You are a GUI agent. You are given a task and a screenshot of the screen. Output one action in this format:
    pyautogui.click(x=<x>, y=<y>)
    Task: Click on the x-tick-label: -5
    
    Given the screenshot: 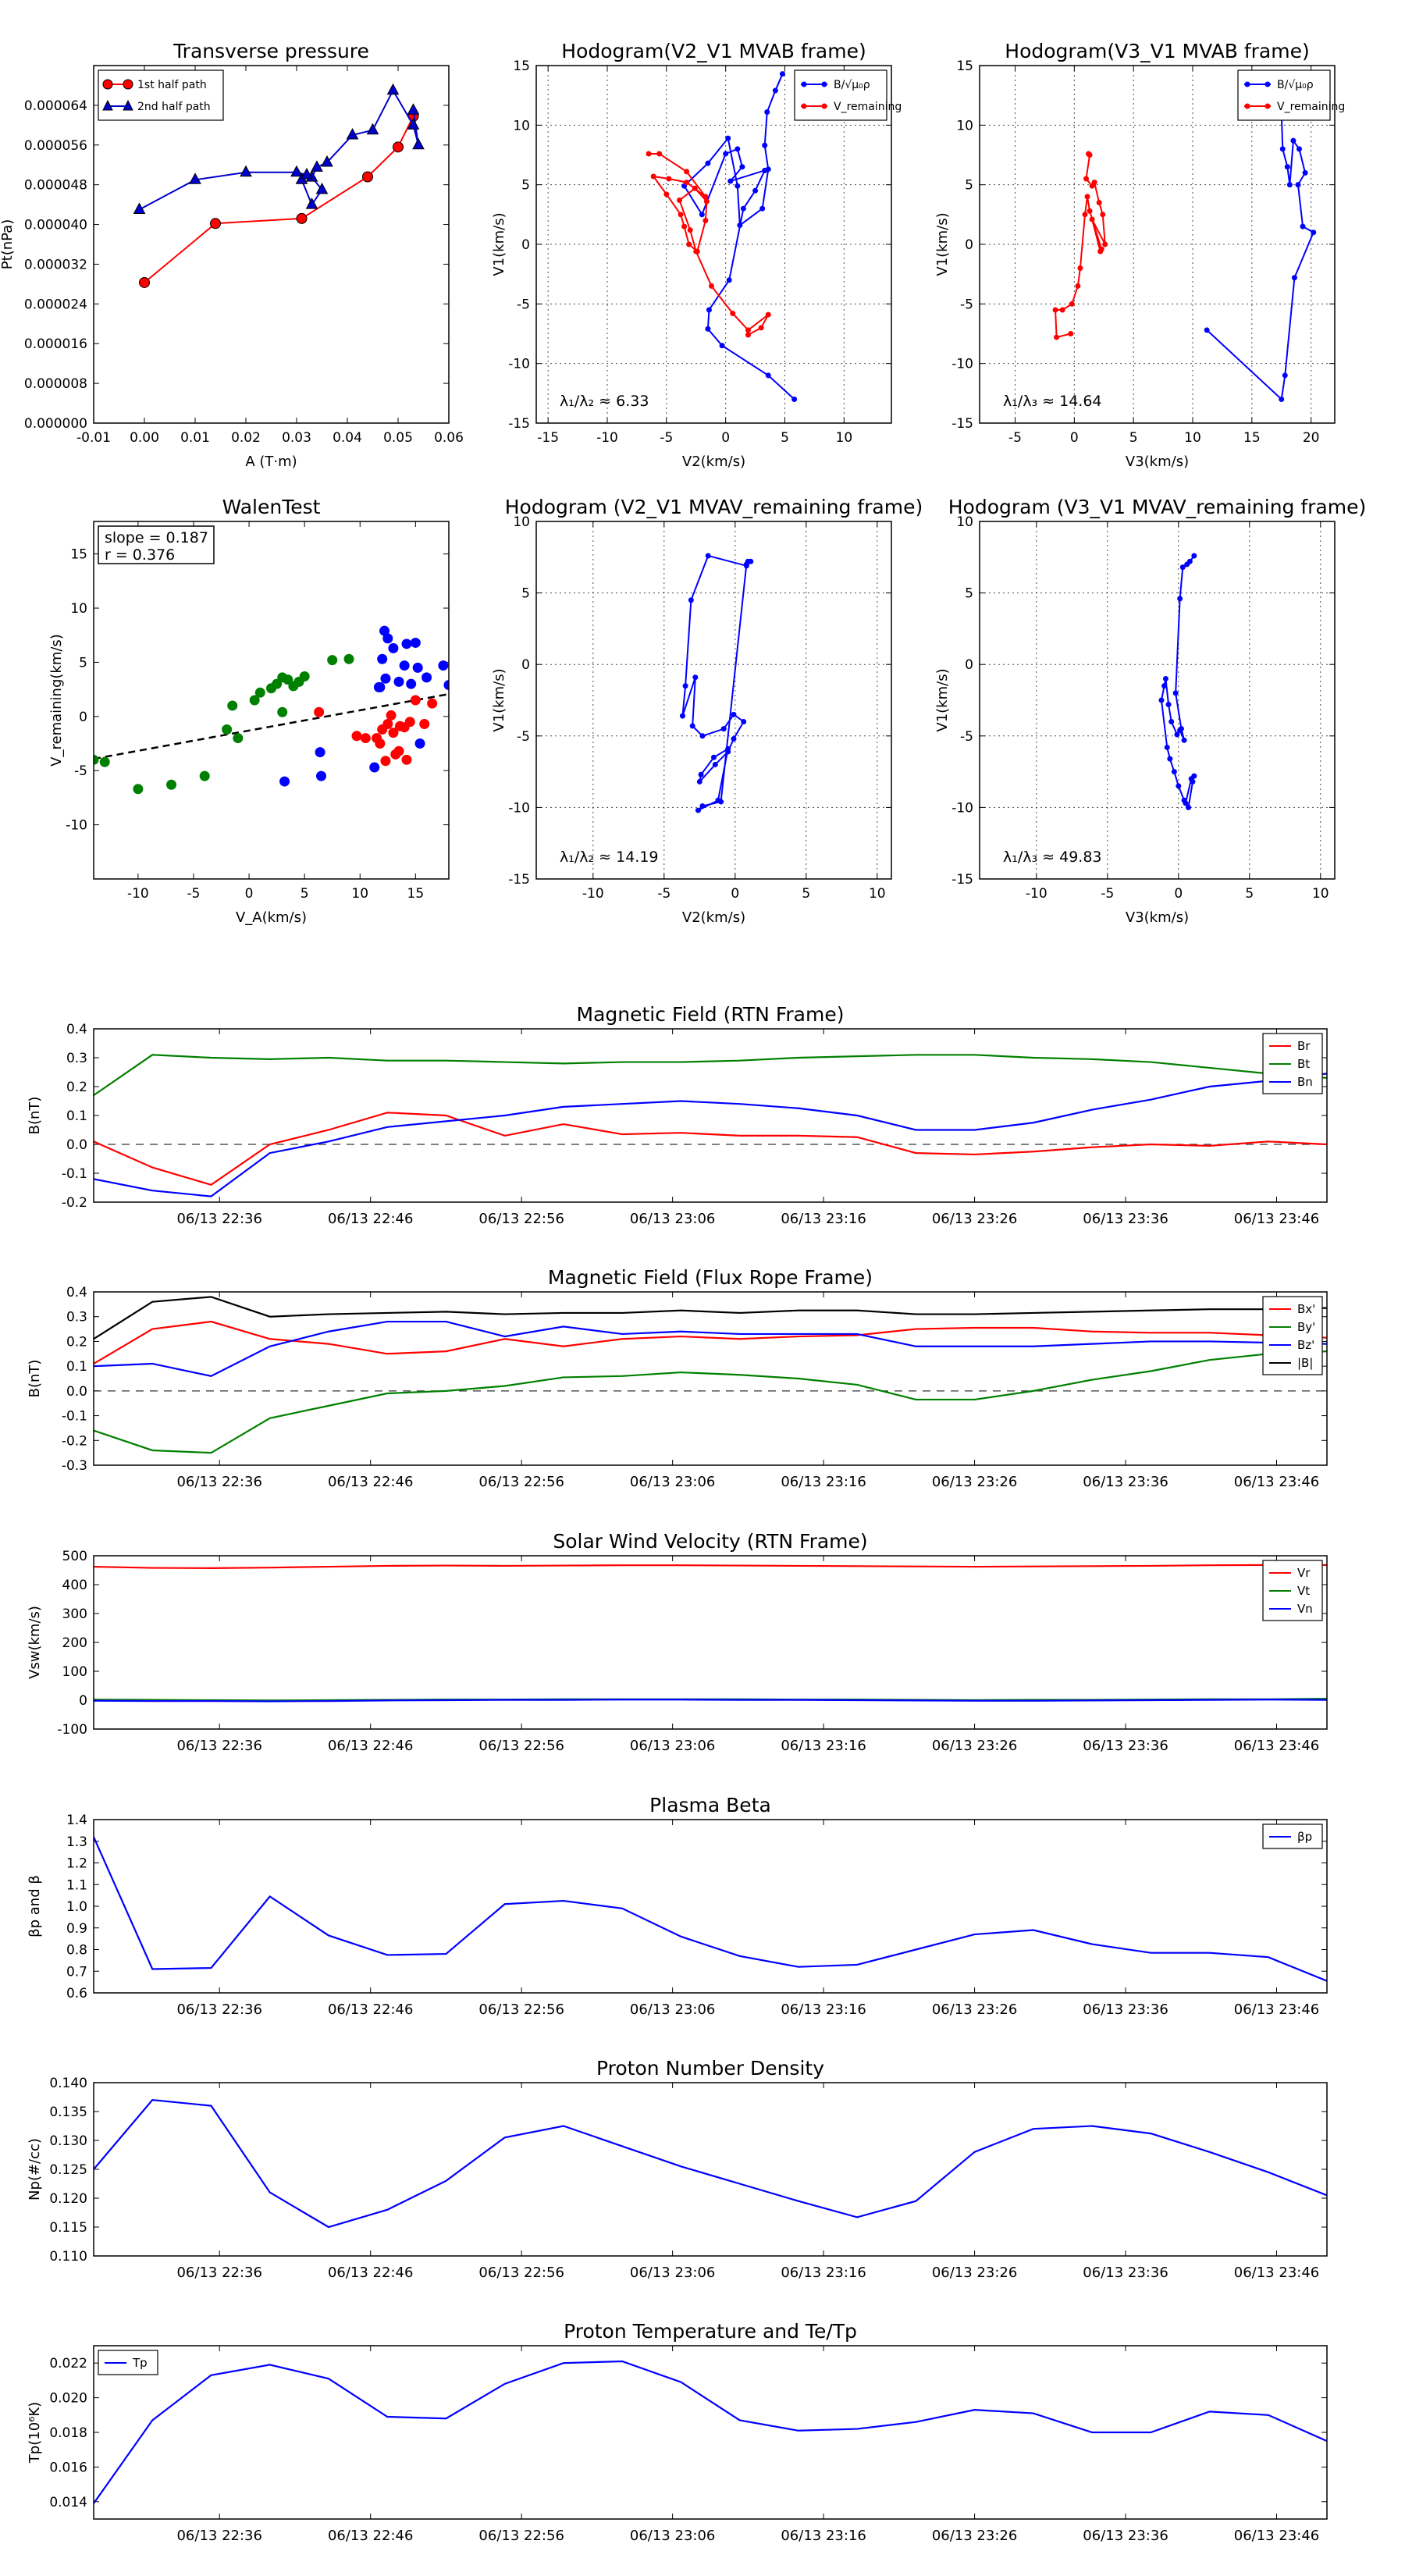 What is the action you would take?
    pyautogui.click(x=1107, y=894)
    